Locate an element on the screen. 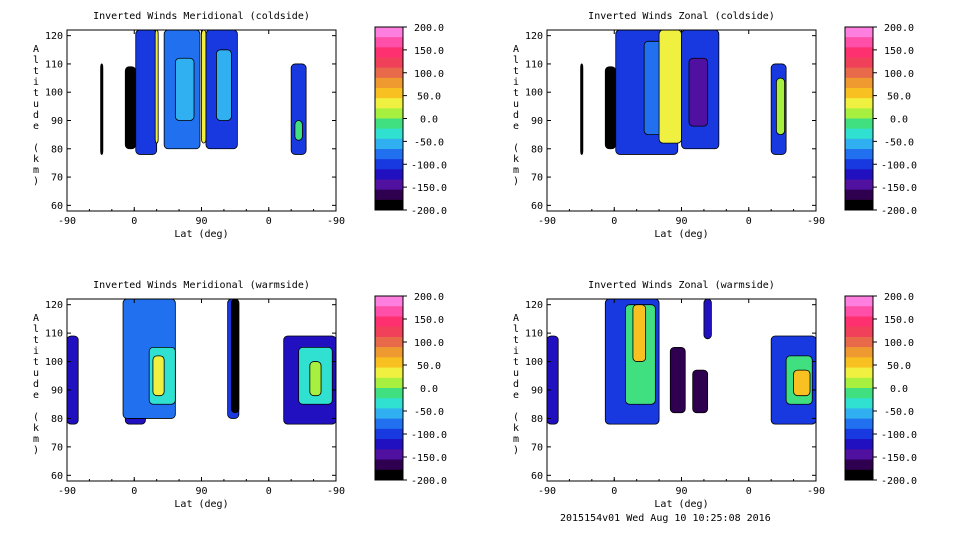 The width and height of the screenshot is (960, 540). x-tick-label: 90 is located at coordinates (681, 221).